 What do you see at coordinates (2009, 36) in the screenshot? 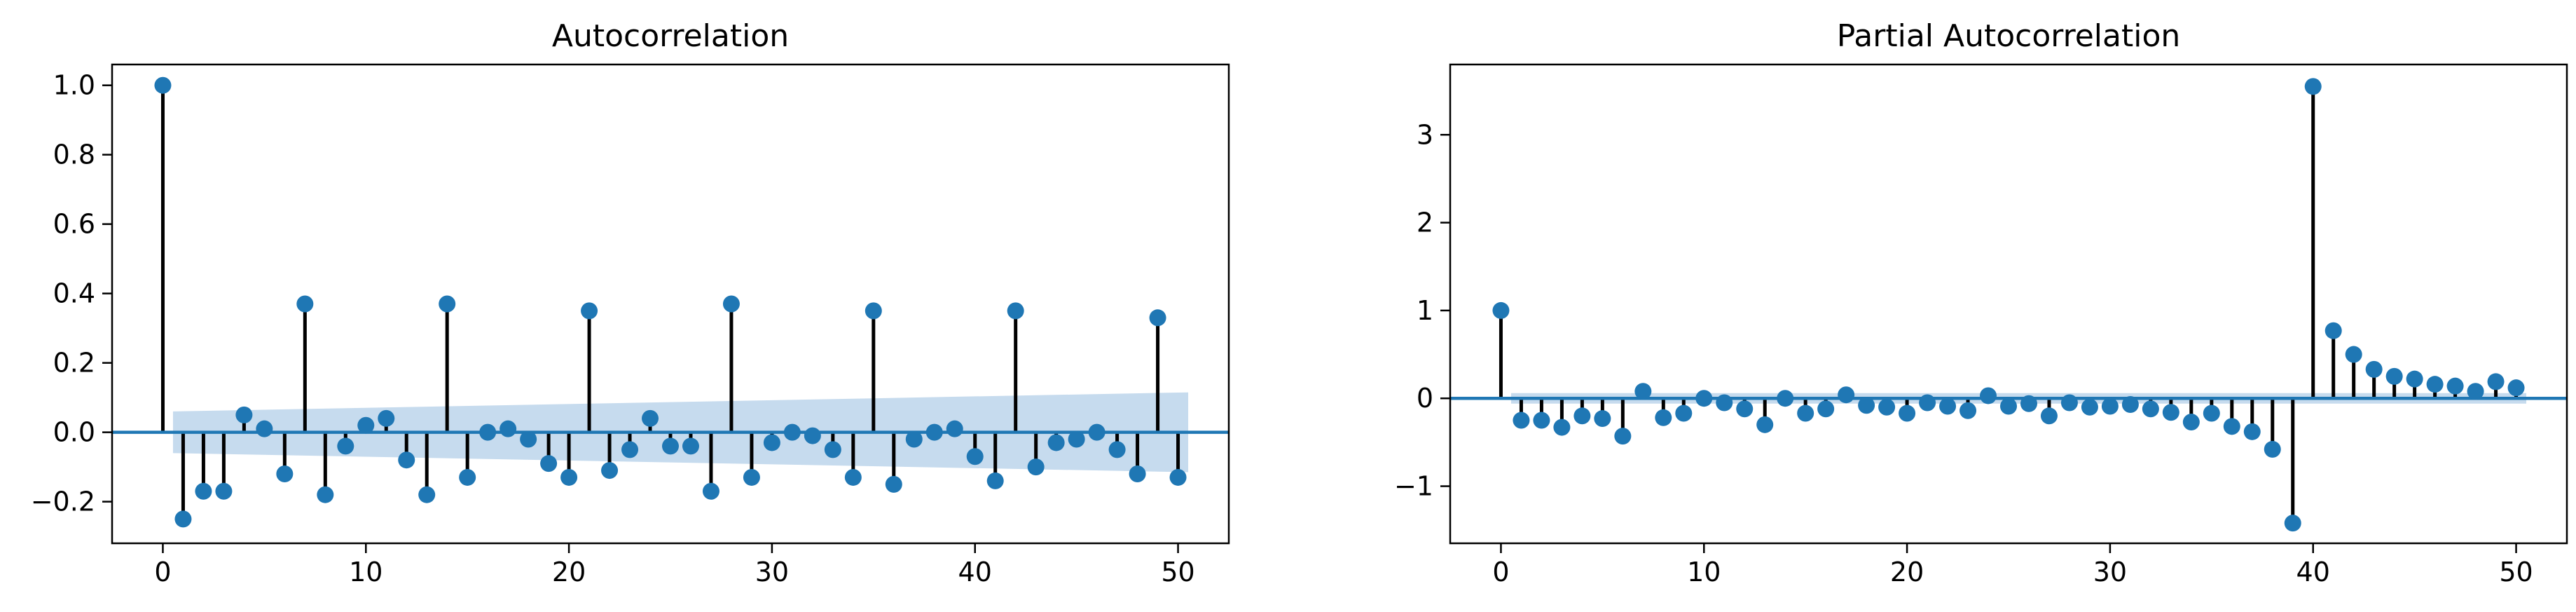
I see `pacf-chart-title: Partial Autocorrelation` at bounding box center [2009, 36].